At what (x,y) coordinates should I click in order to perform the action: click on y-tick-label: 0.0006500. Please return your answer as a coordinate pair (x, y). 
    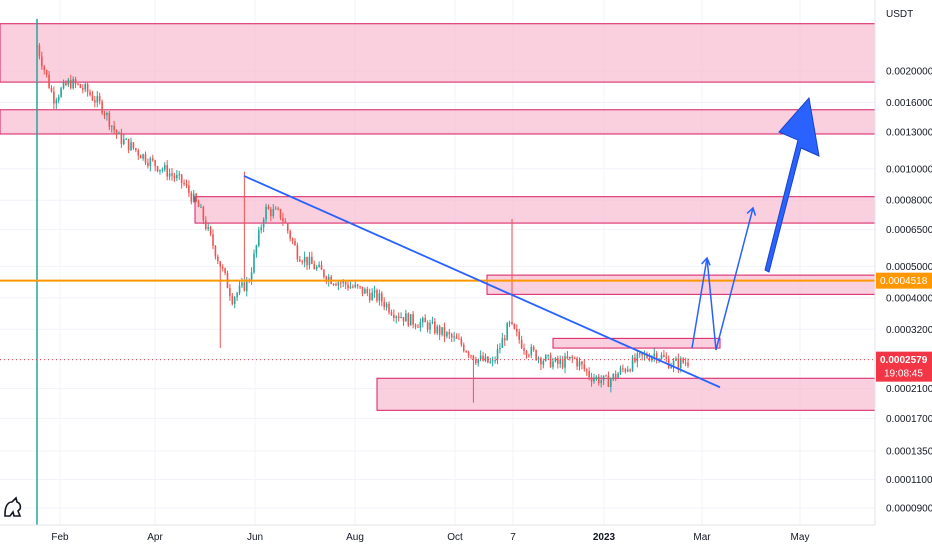
    Looking at the image, I should click on (909, 230).